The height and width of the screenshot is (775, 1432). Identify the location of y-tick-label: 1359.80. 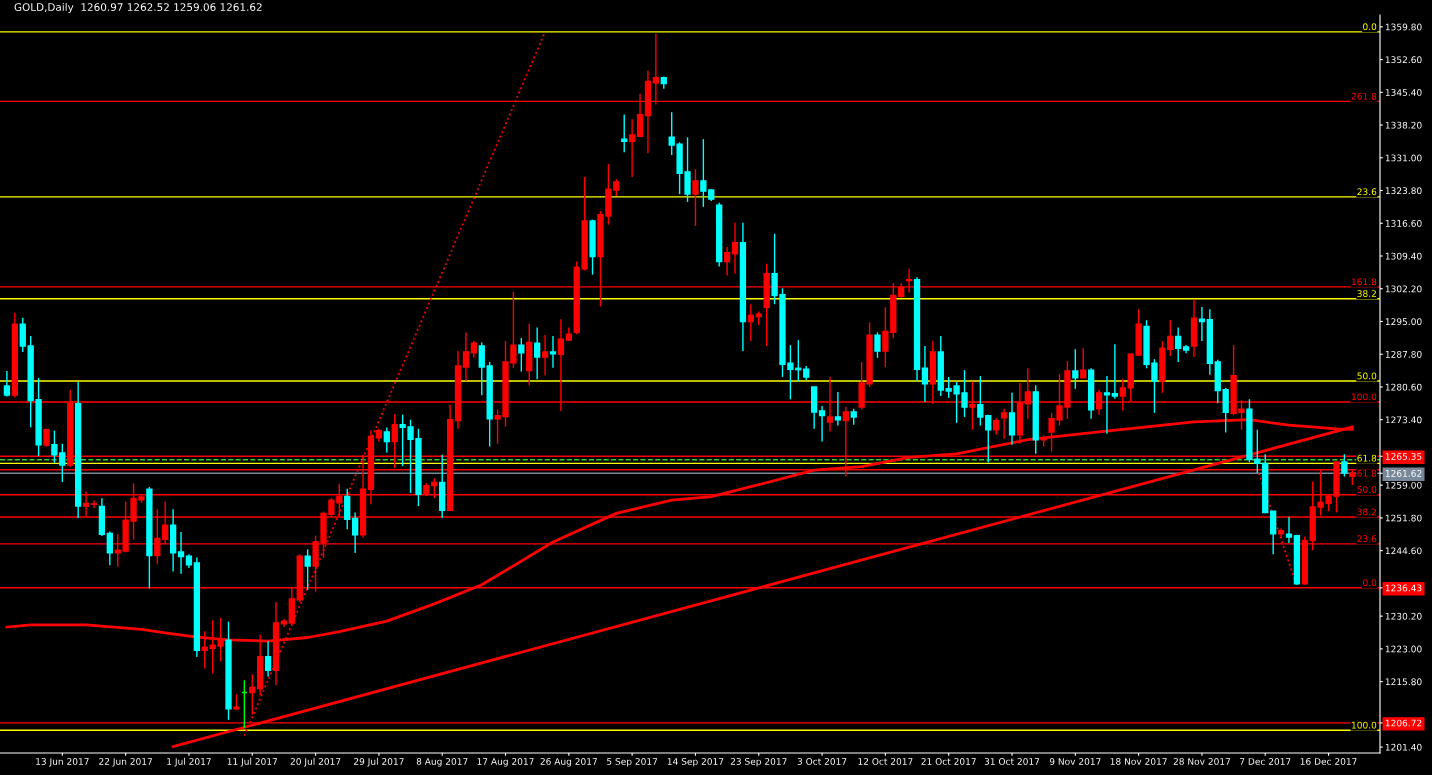
(1403, 27).